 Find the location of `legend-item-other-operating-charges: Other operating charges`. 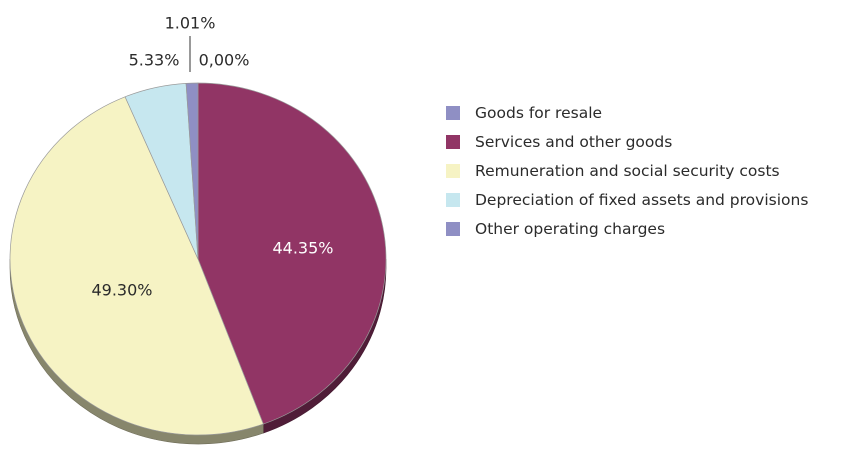

legend-item-other-operating-charges: Other operating charges is located at coordinates (627, 228).